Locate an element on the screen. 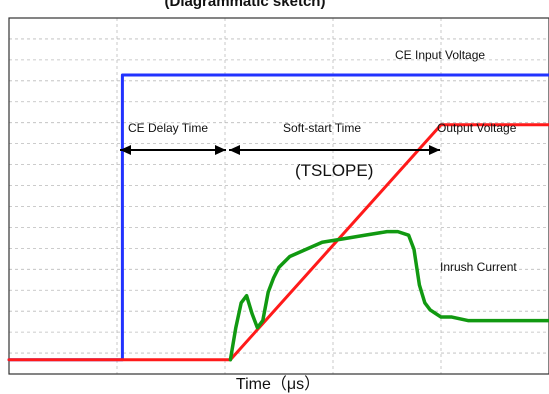  tslope-label: (TSLOPE) is located at coordinates (334, 170).